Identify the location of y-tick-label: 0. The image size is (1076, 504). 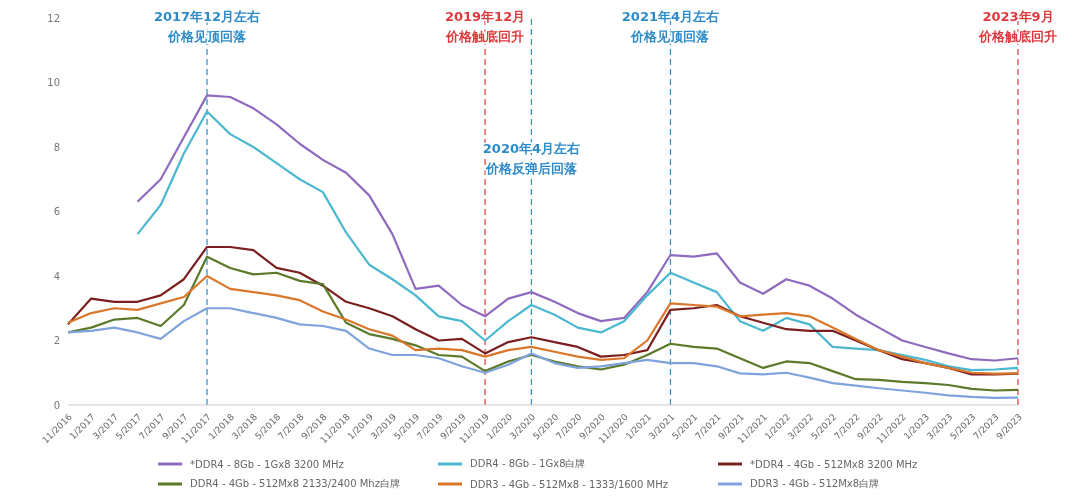
(56, 405).